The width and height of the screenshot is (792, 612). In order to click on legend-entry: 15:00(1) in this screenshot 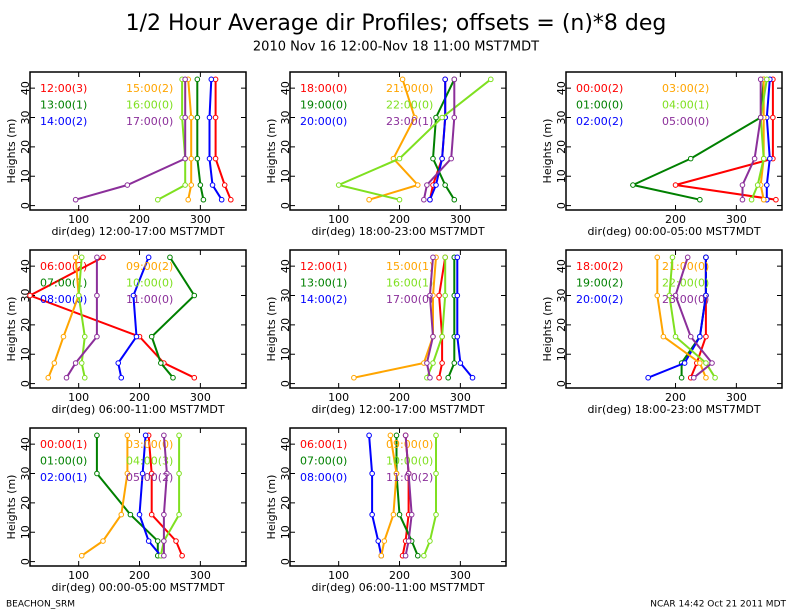, I will do `click(409, 266)`.